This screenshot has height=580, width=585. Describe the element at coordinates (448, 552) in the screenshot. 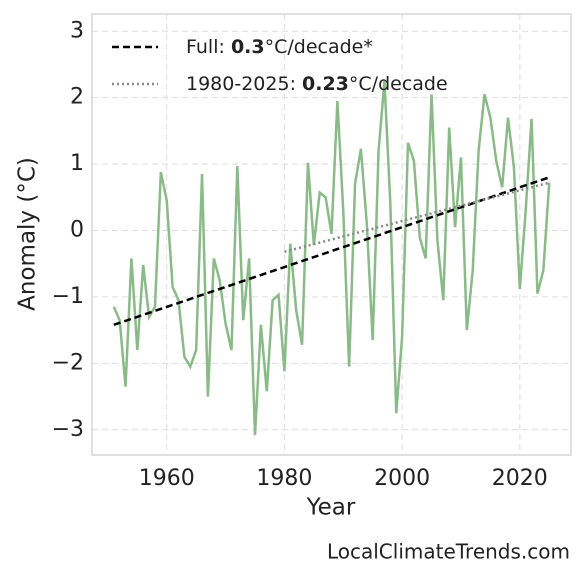

I see `watermark: LocalClimateTrends.com` at that location.